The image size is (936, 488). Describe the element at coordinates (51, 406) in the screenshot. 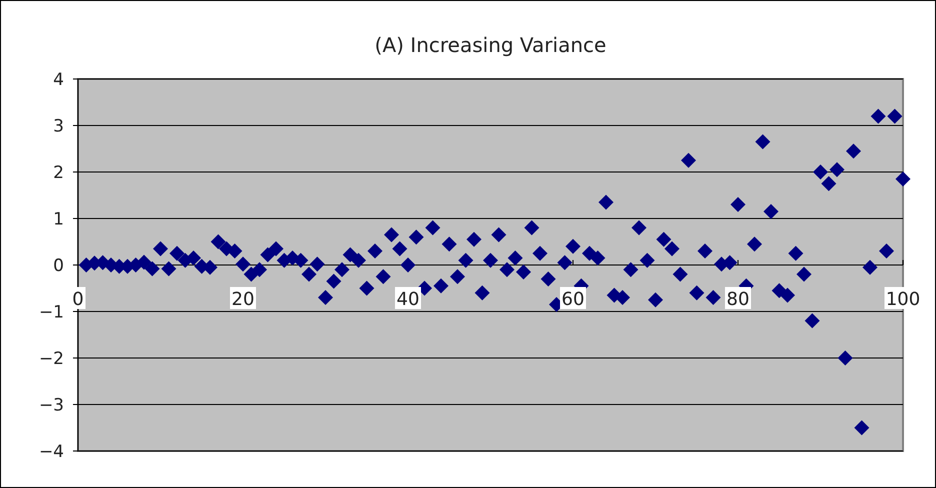

I see `y-tick-label: −3` at that location.